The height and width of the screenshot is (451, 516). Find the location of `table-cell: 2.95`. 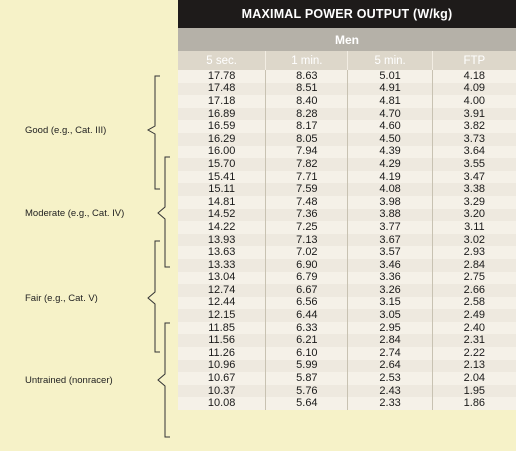

table-cell: 2.95 is located at coordinates (390, 328).